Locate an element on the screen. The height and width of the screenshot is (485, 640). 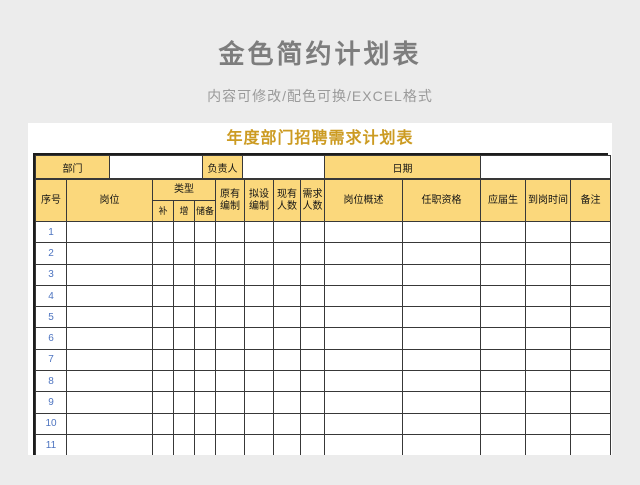
manager-value-cell is located at coordinates (283, 167).